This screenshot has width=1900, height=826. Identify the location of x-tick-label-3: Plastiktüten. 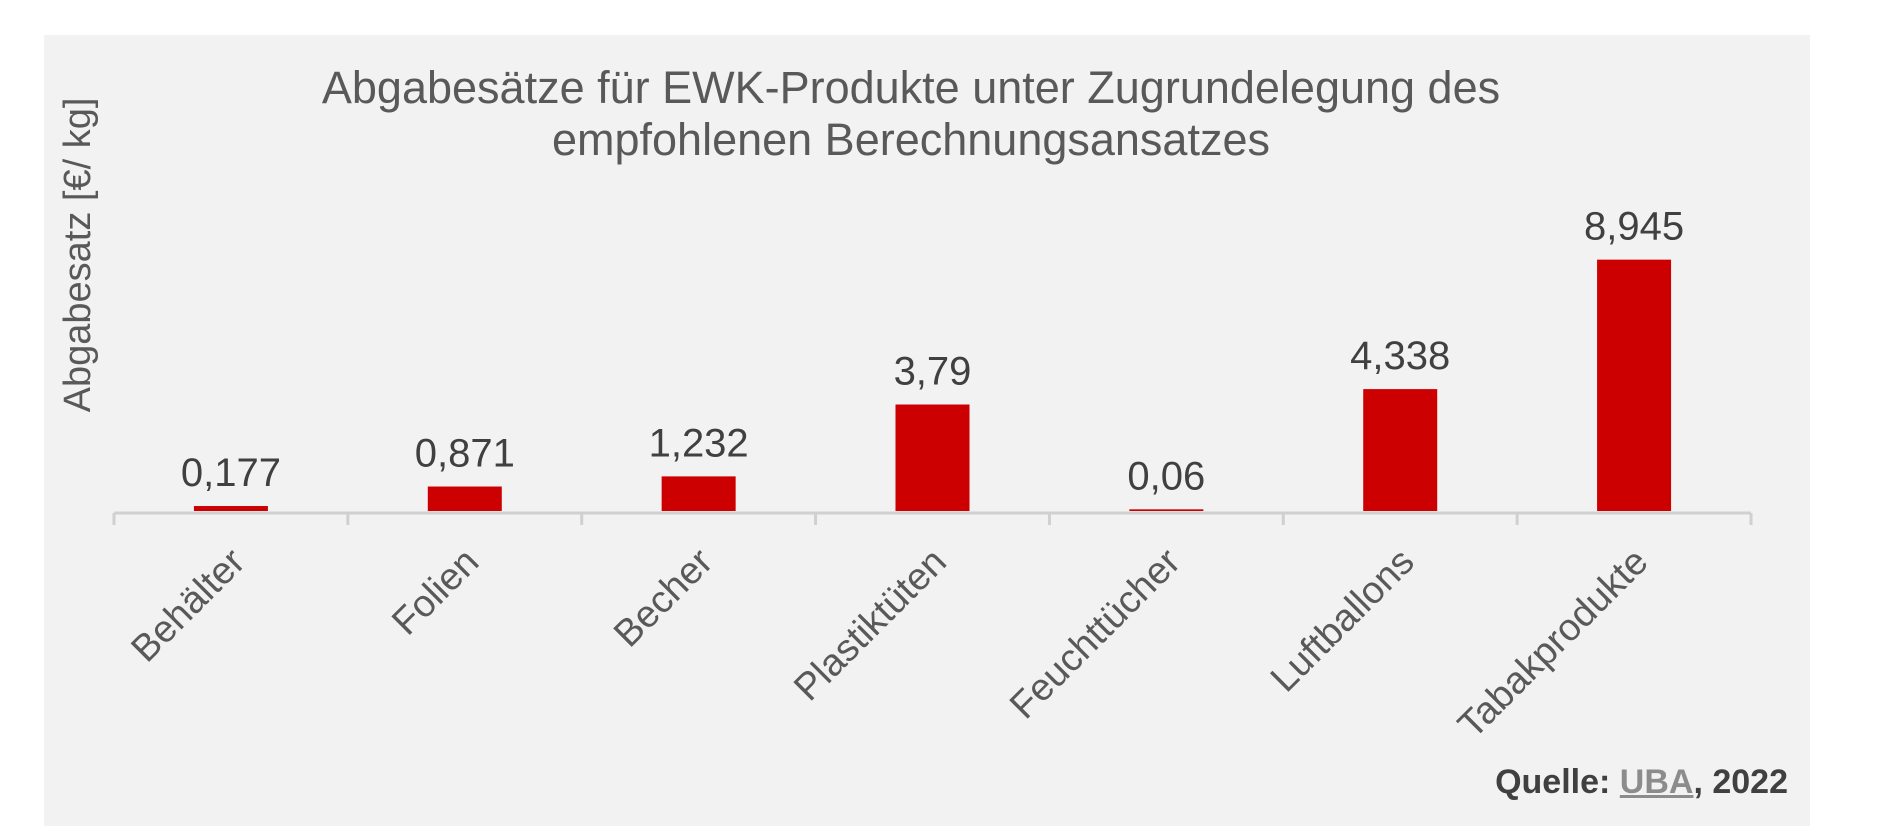
(870, 625).